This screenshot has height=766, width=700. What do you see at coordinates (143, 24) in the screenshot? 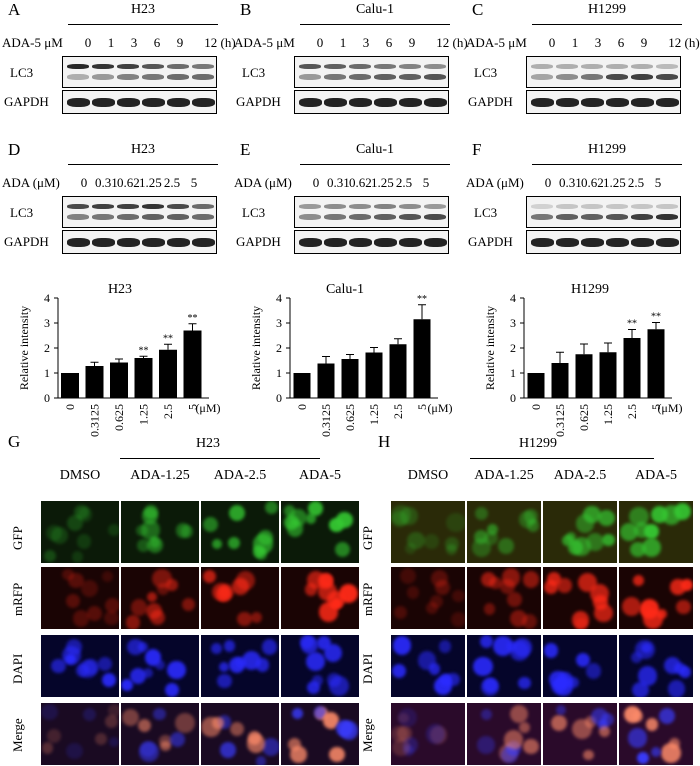
I see `title-underline-A` at bounding box center [143, 24].